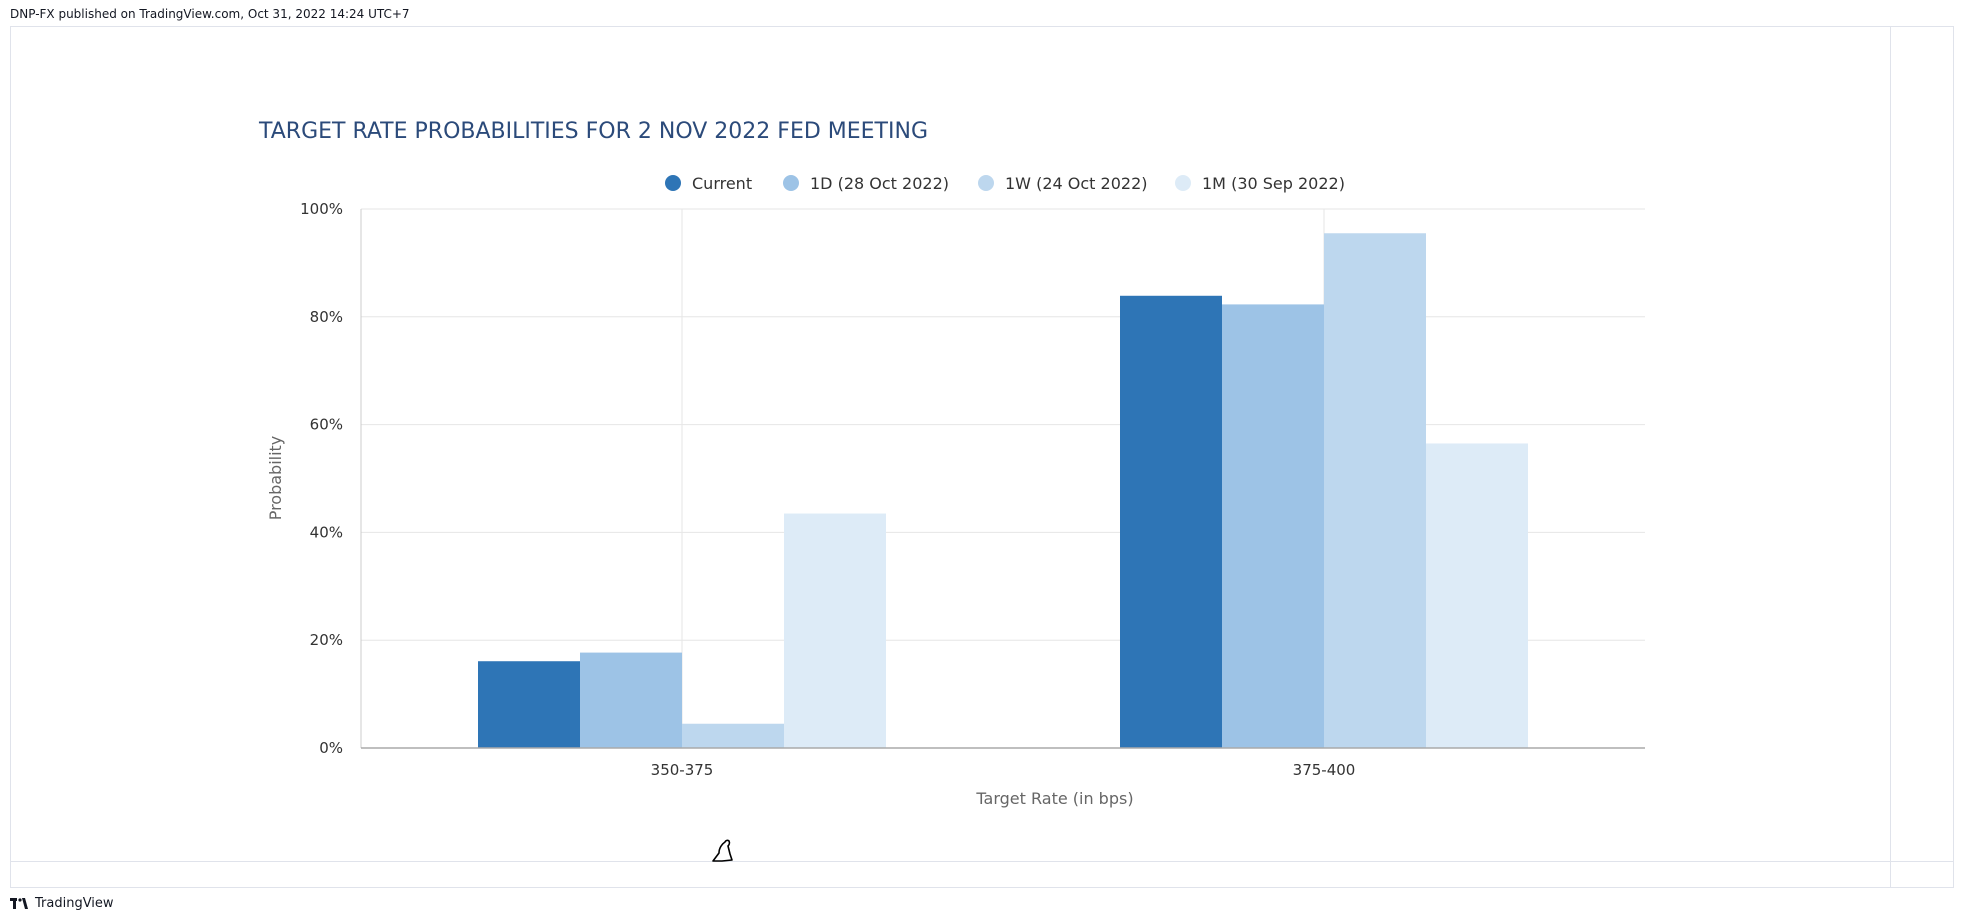 Image resolution: width=1963 pixels, height=924 pixels. I want to click on footer: TradingView, so click(62, 903).